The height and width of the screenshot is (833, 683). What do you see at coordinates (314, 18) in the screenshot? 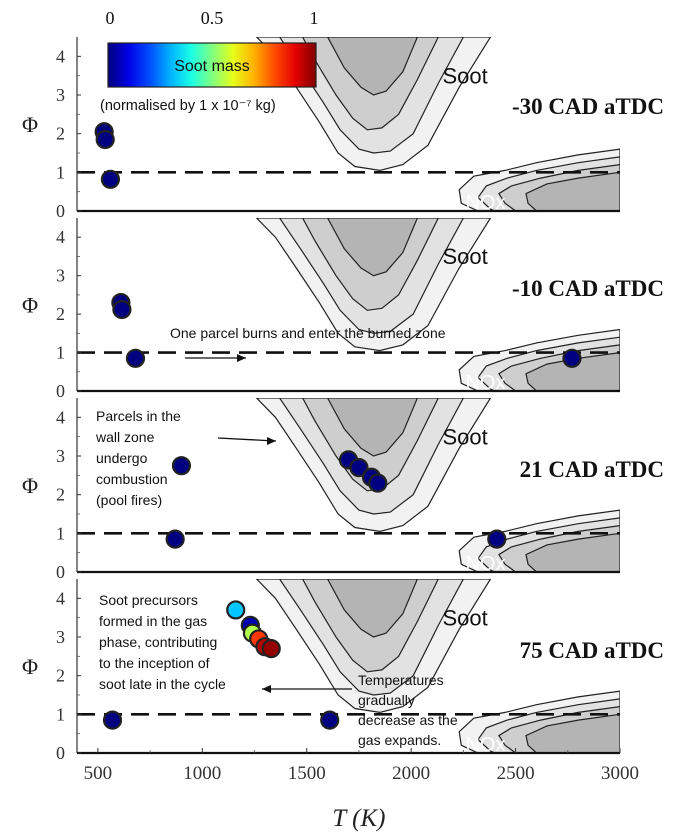
I see `colorbar-tick-label: 1` at bounding box center [314, 18].